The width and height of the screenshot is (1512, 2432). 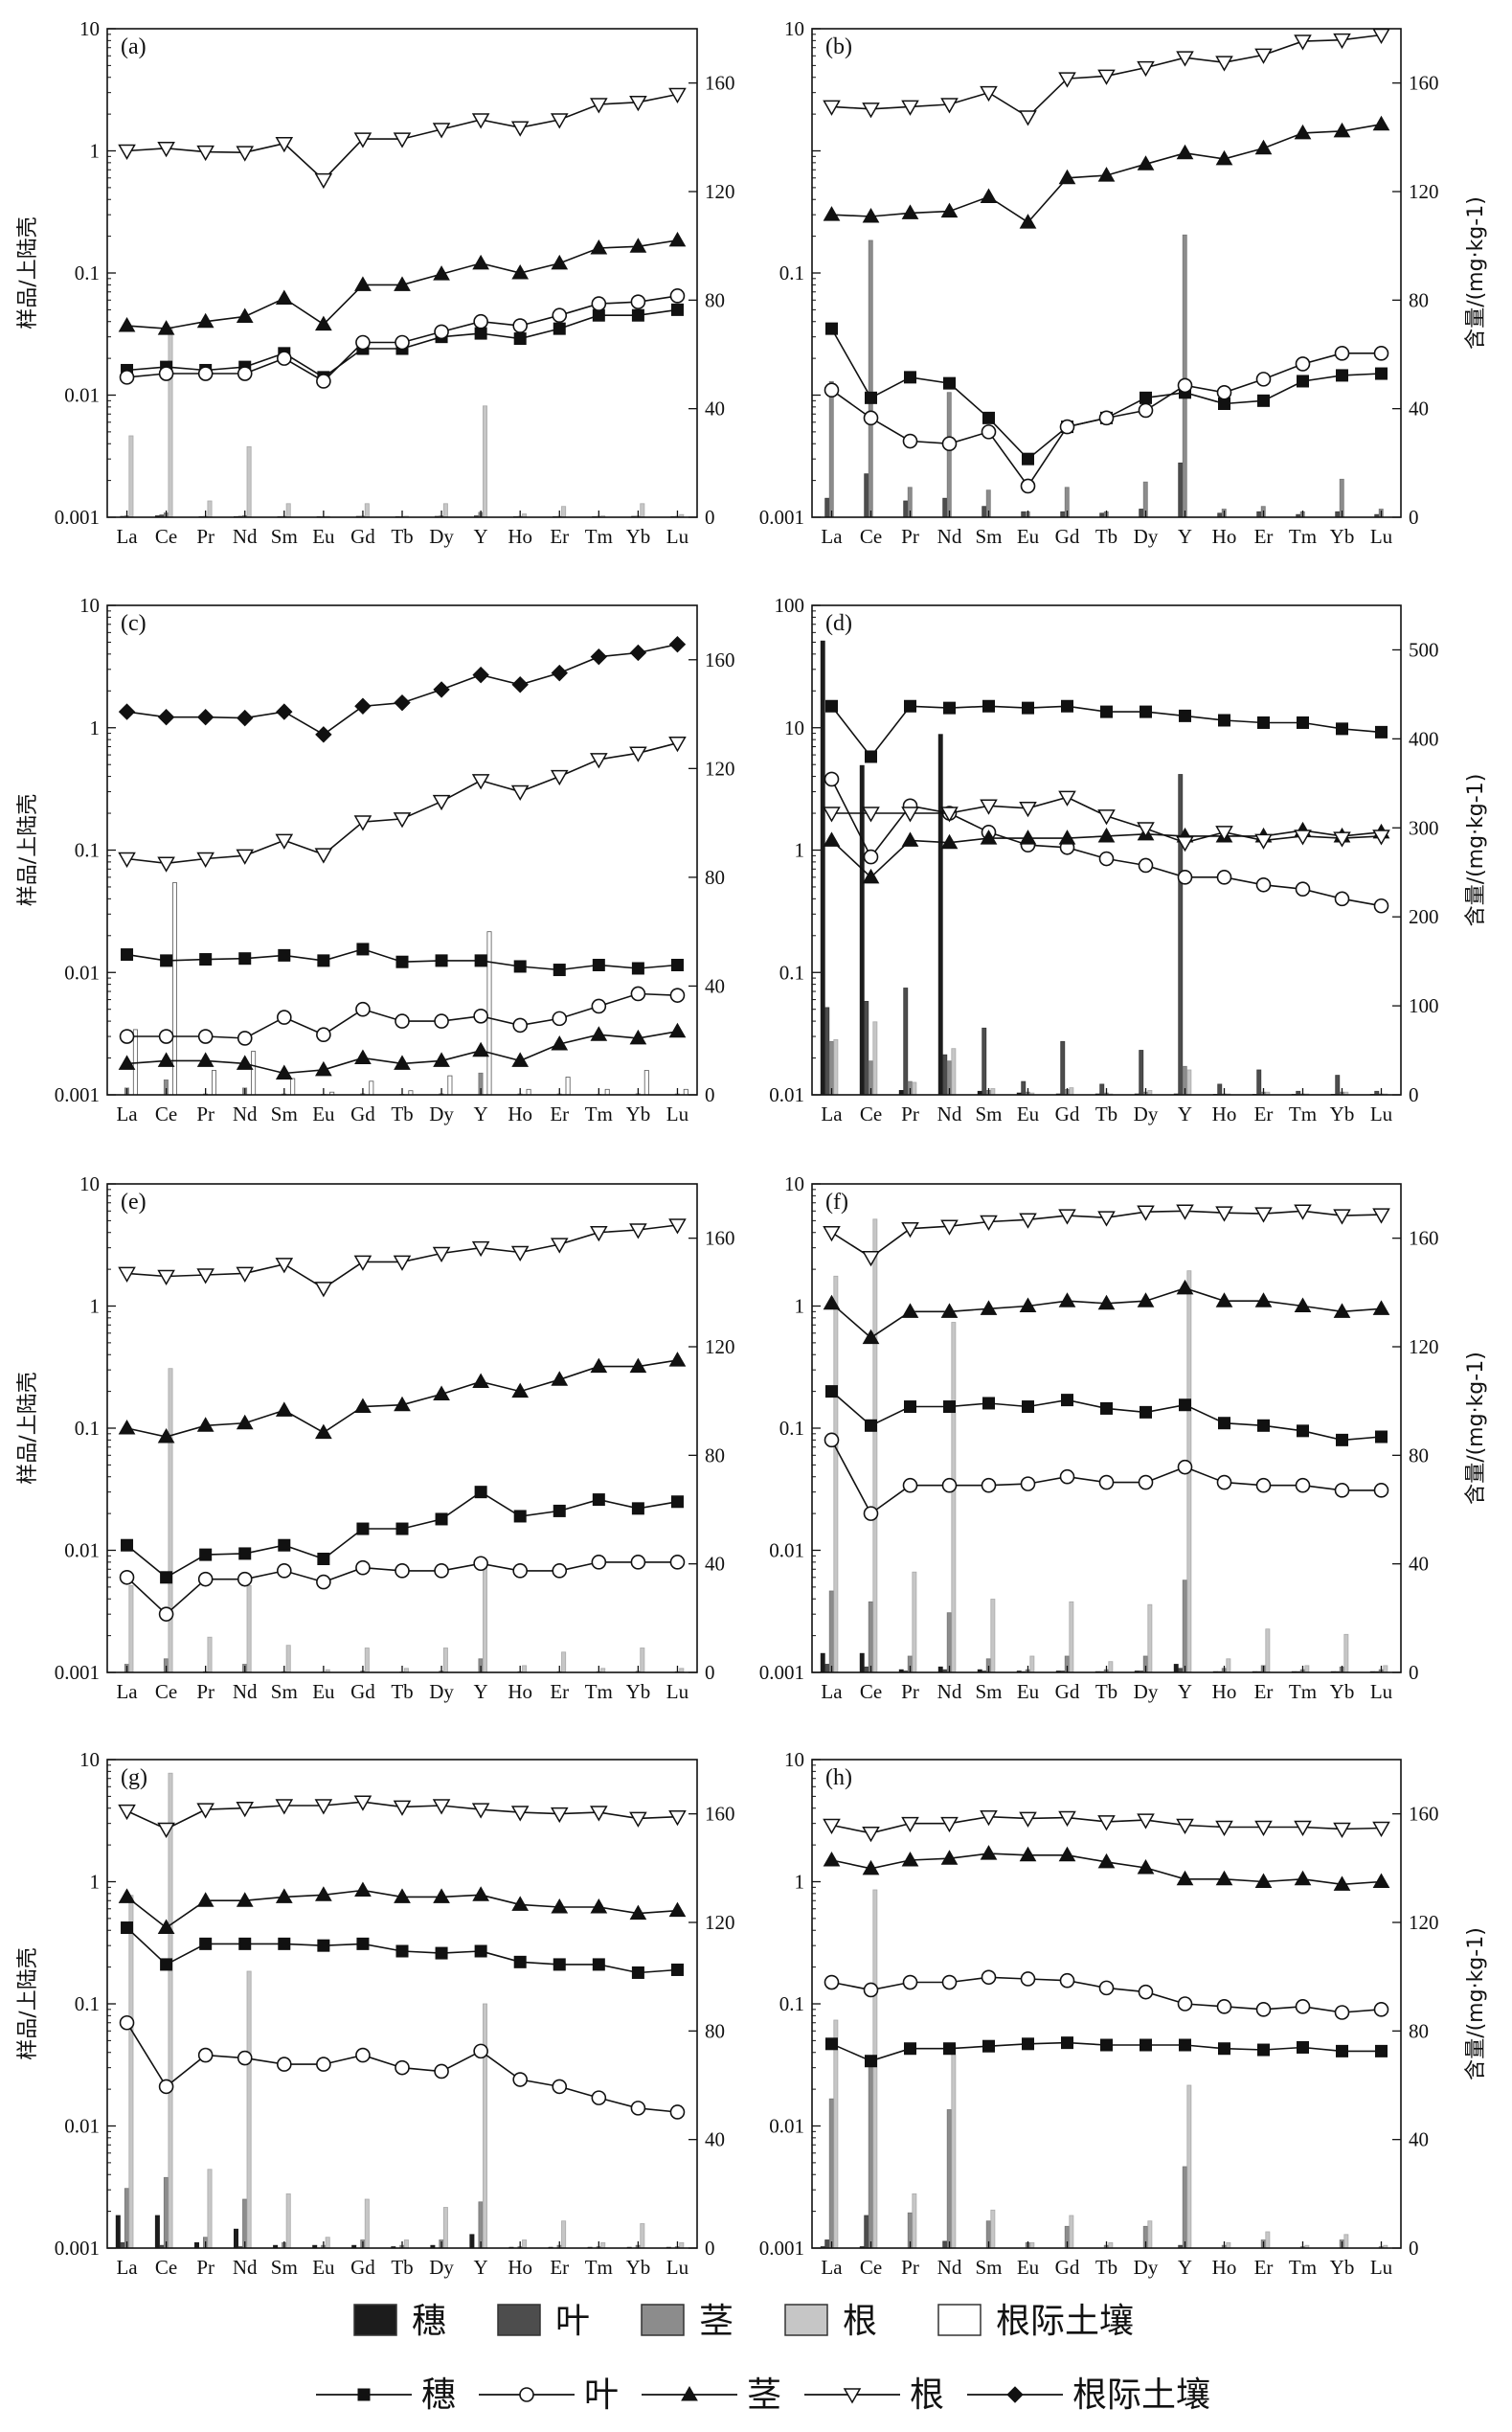 What do you see at coordinates (710, 2248) in the screenshot?
I see `y-tick-label-right: 0` at bounding box center [710, 2248].